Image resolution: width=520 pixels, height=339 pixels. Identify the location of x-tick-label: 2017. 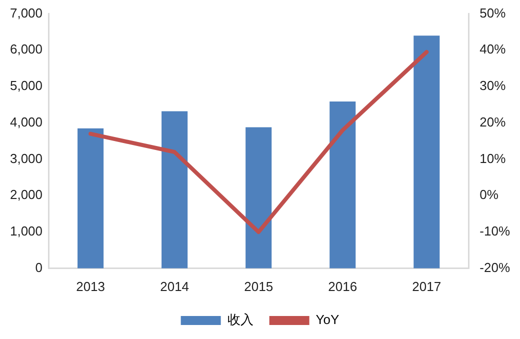
(427, 286).